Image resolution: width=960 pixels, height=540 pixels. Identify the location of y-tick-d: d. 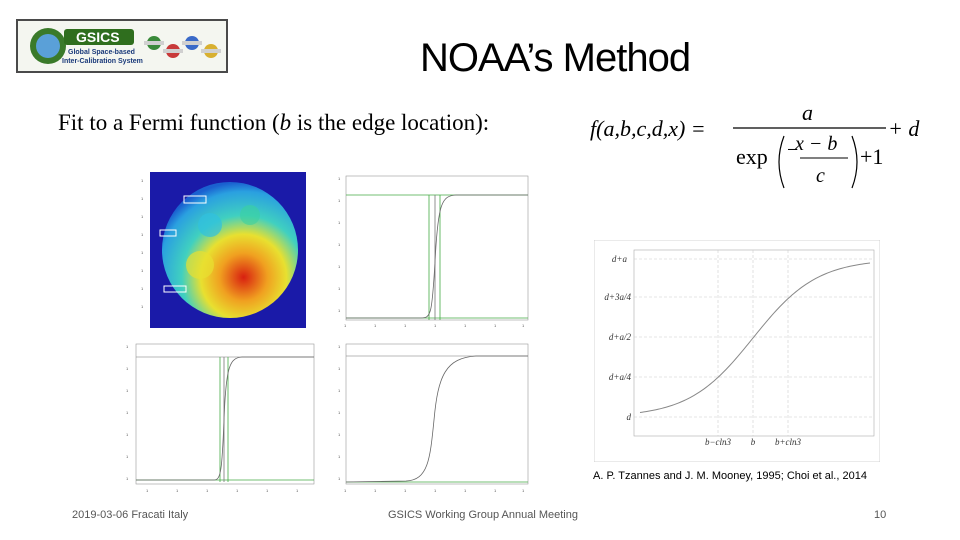
(629, 417).